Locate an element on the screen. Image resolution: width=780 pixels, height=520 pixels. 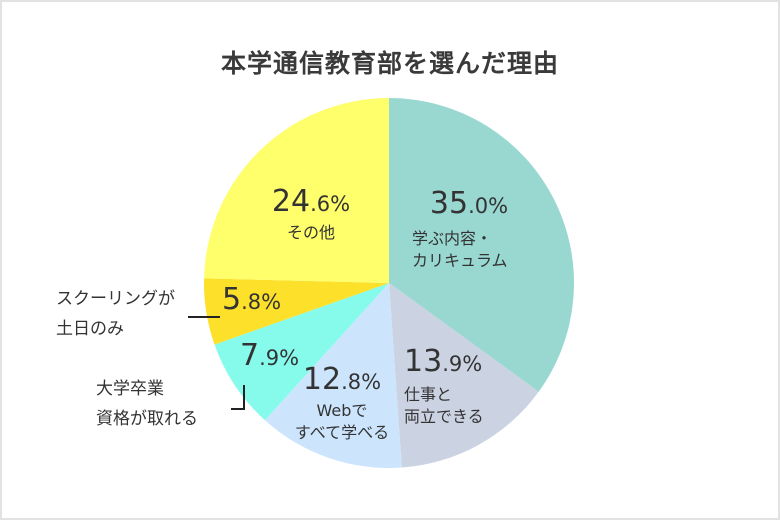
outside-label-schooling: スクーリングが 土日のみ is located at coordinates (115, 314).